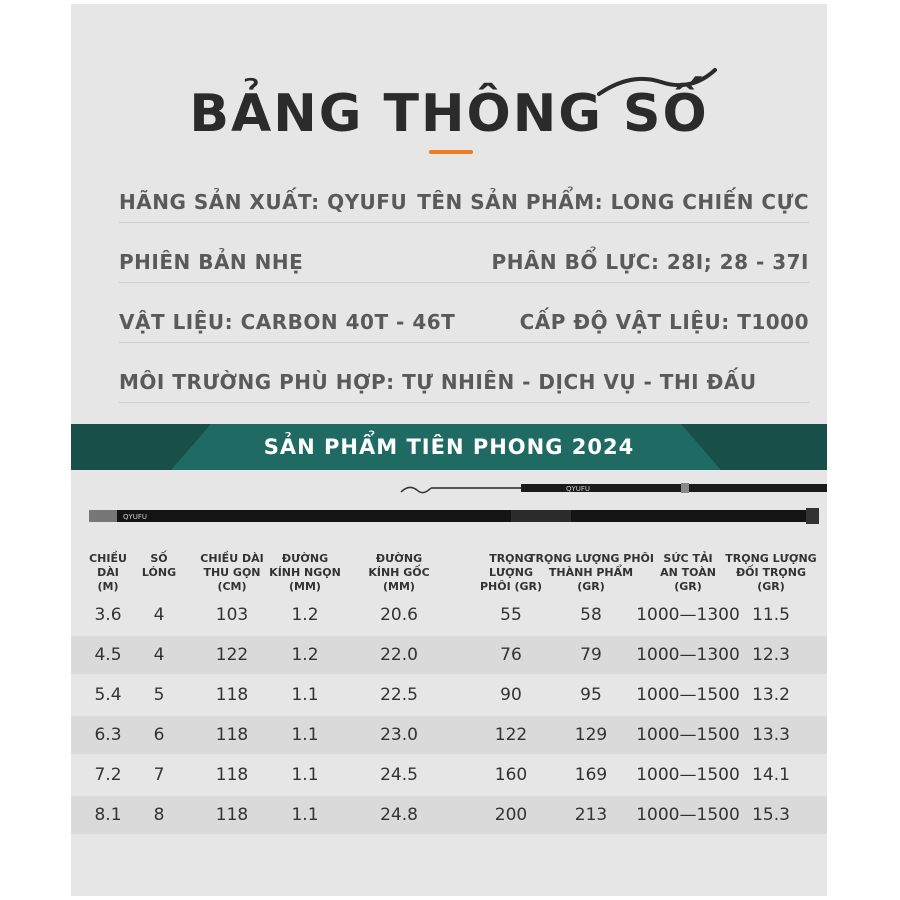  What do you see at coordinates (159, 572) in the screenshot?
I see `header-line: LÓNG` at bounding box center [159, 572].